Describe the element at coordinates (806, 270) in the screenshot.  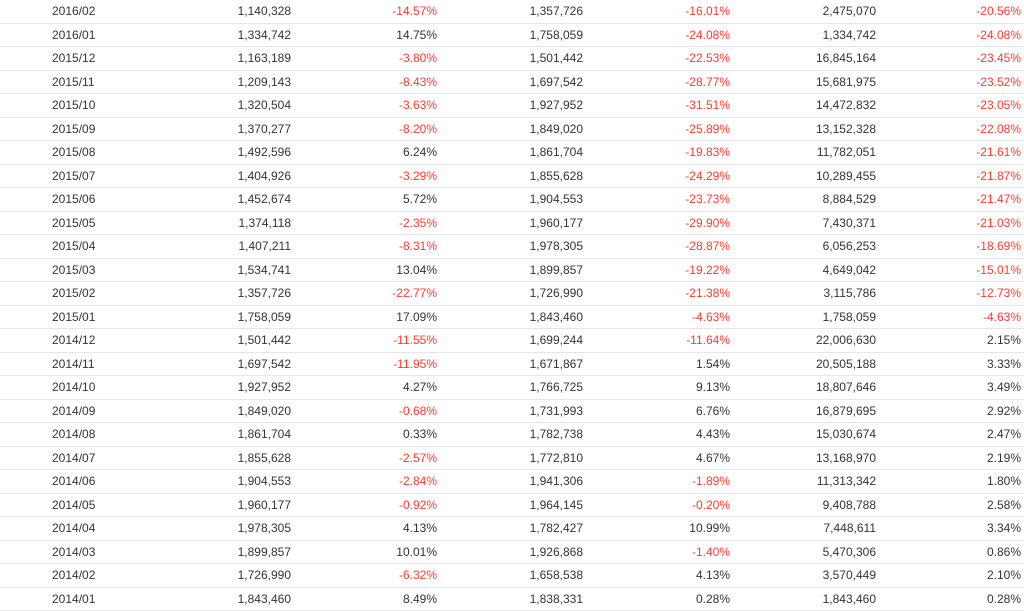
I see `cumulative-cell: 4,649,042` at that location.